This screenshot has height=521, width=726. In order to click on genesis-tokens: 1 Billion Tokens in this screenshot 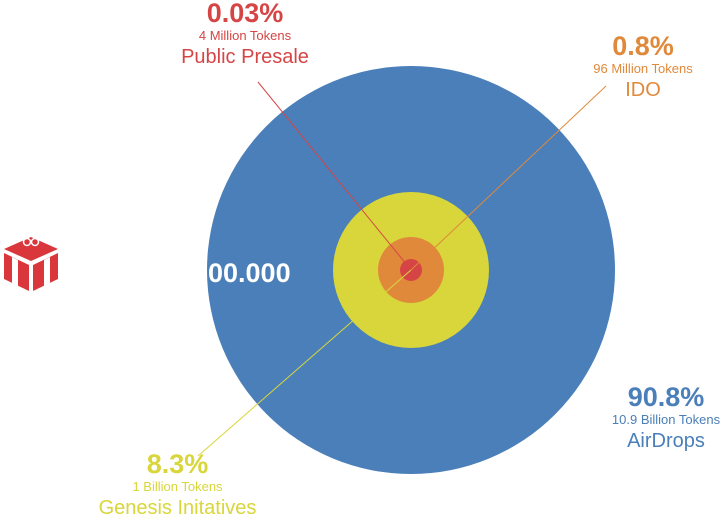, I will do `click(177, 486)`.